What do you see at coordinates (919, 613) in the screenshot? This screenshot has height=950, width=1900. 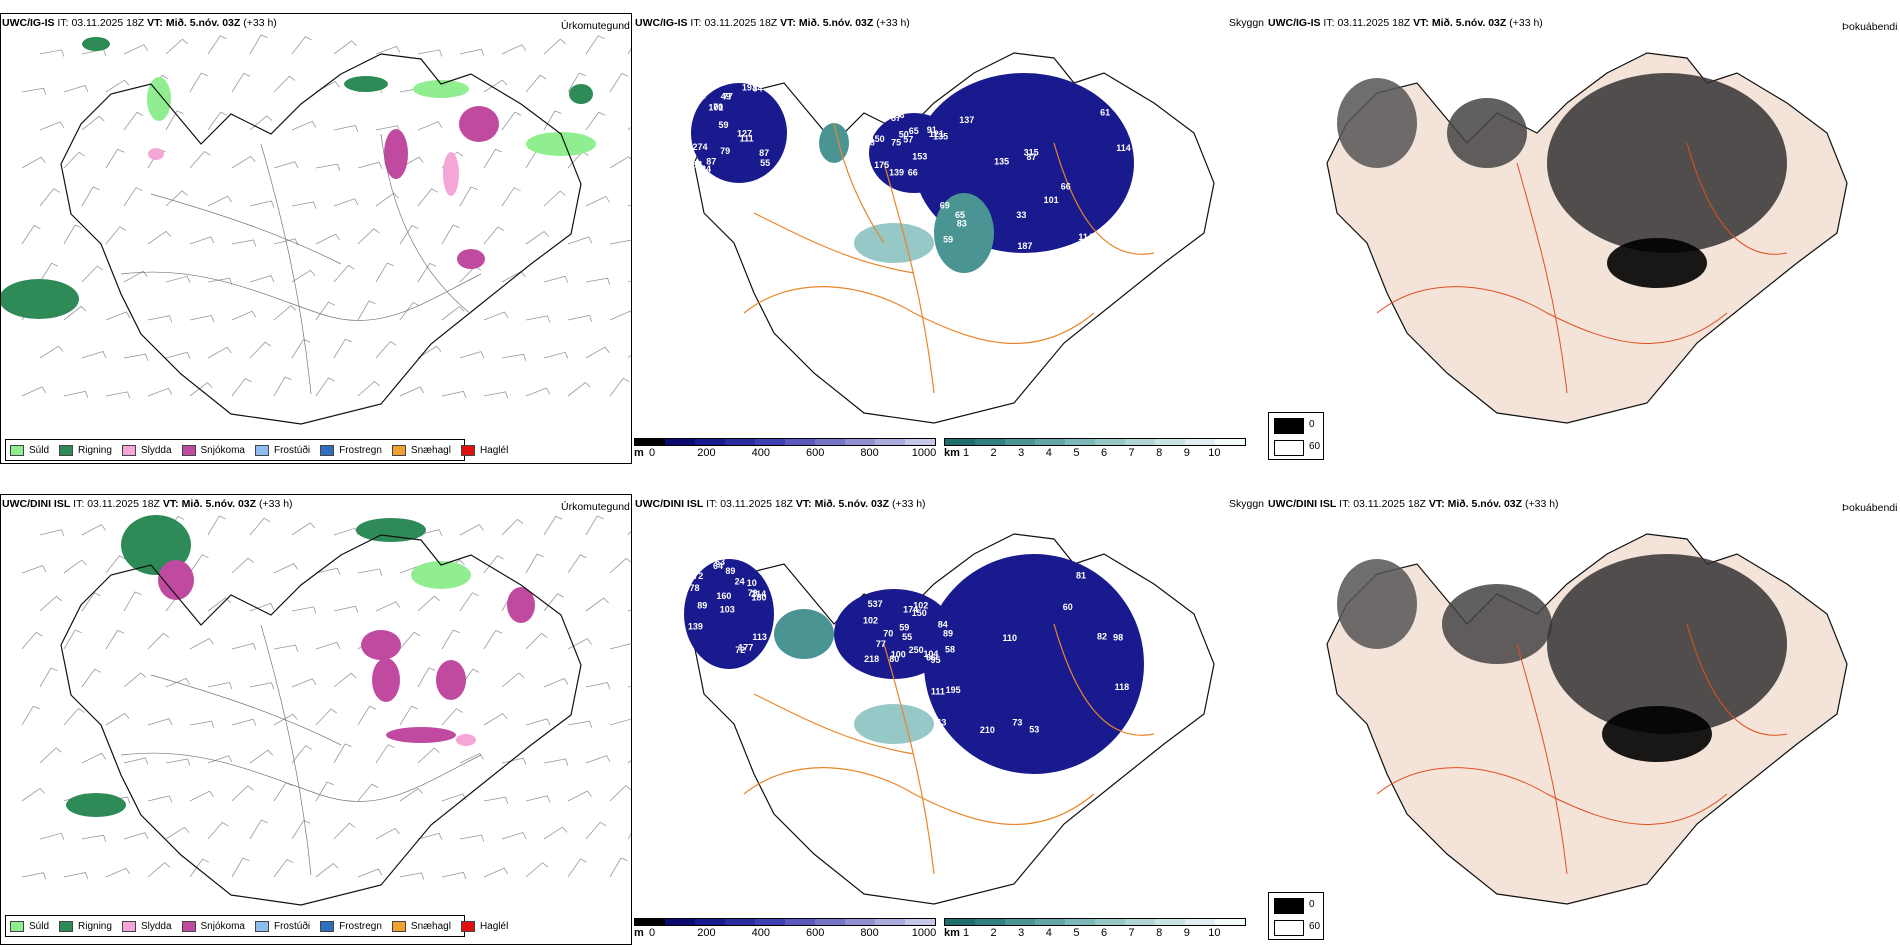 I see `visibility-value-label: 150` at bounding box center [919, 613].